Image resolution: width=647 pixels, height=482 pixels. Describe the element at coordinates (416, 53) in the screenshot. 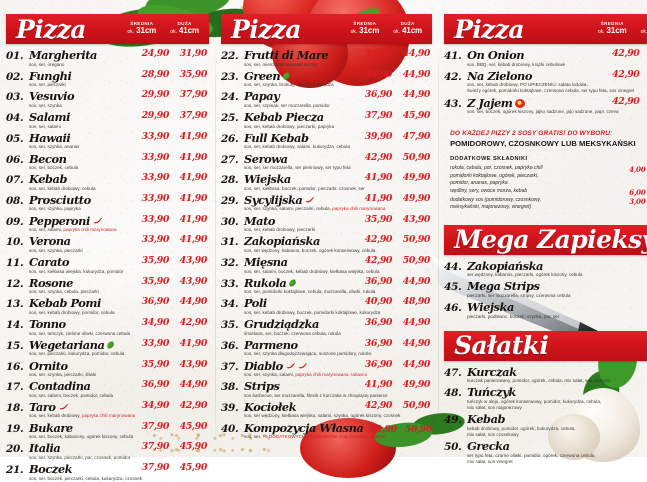

I see `price-large: 44,90` at that location.